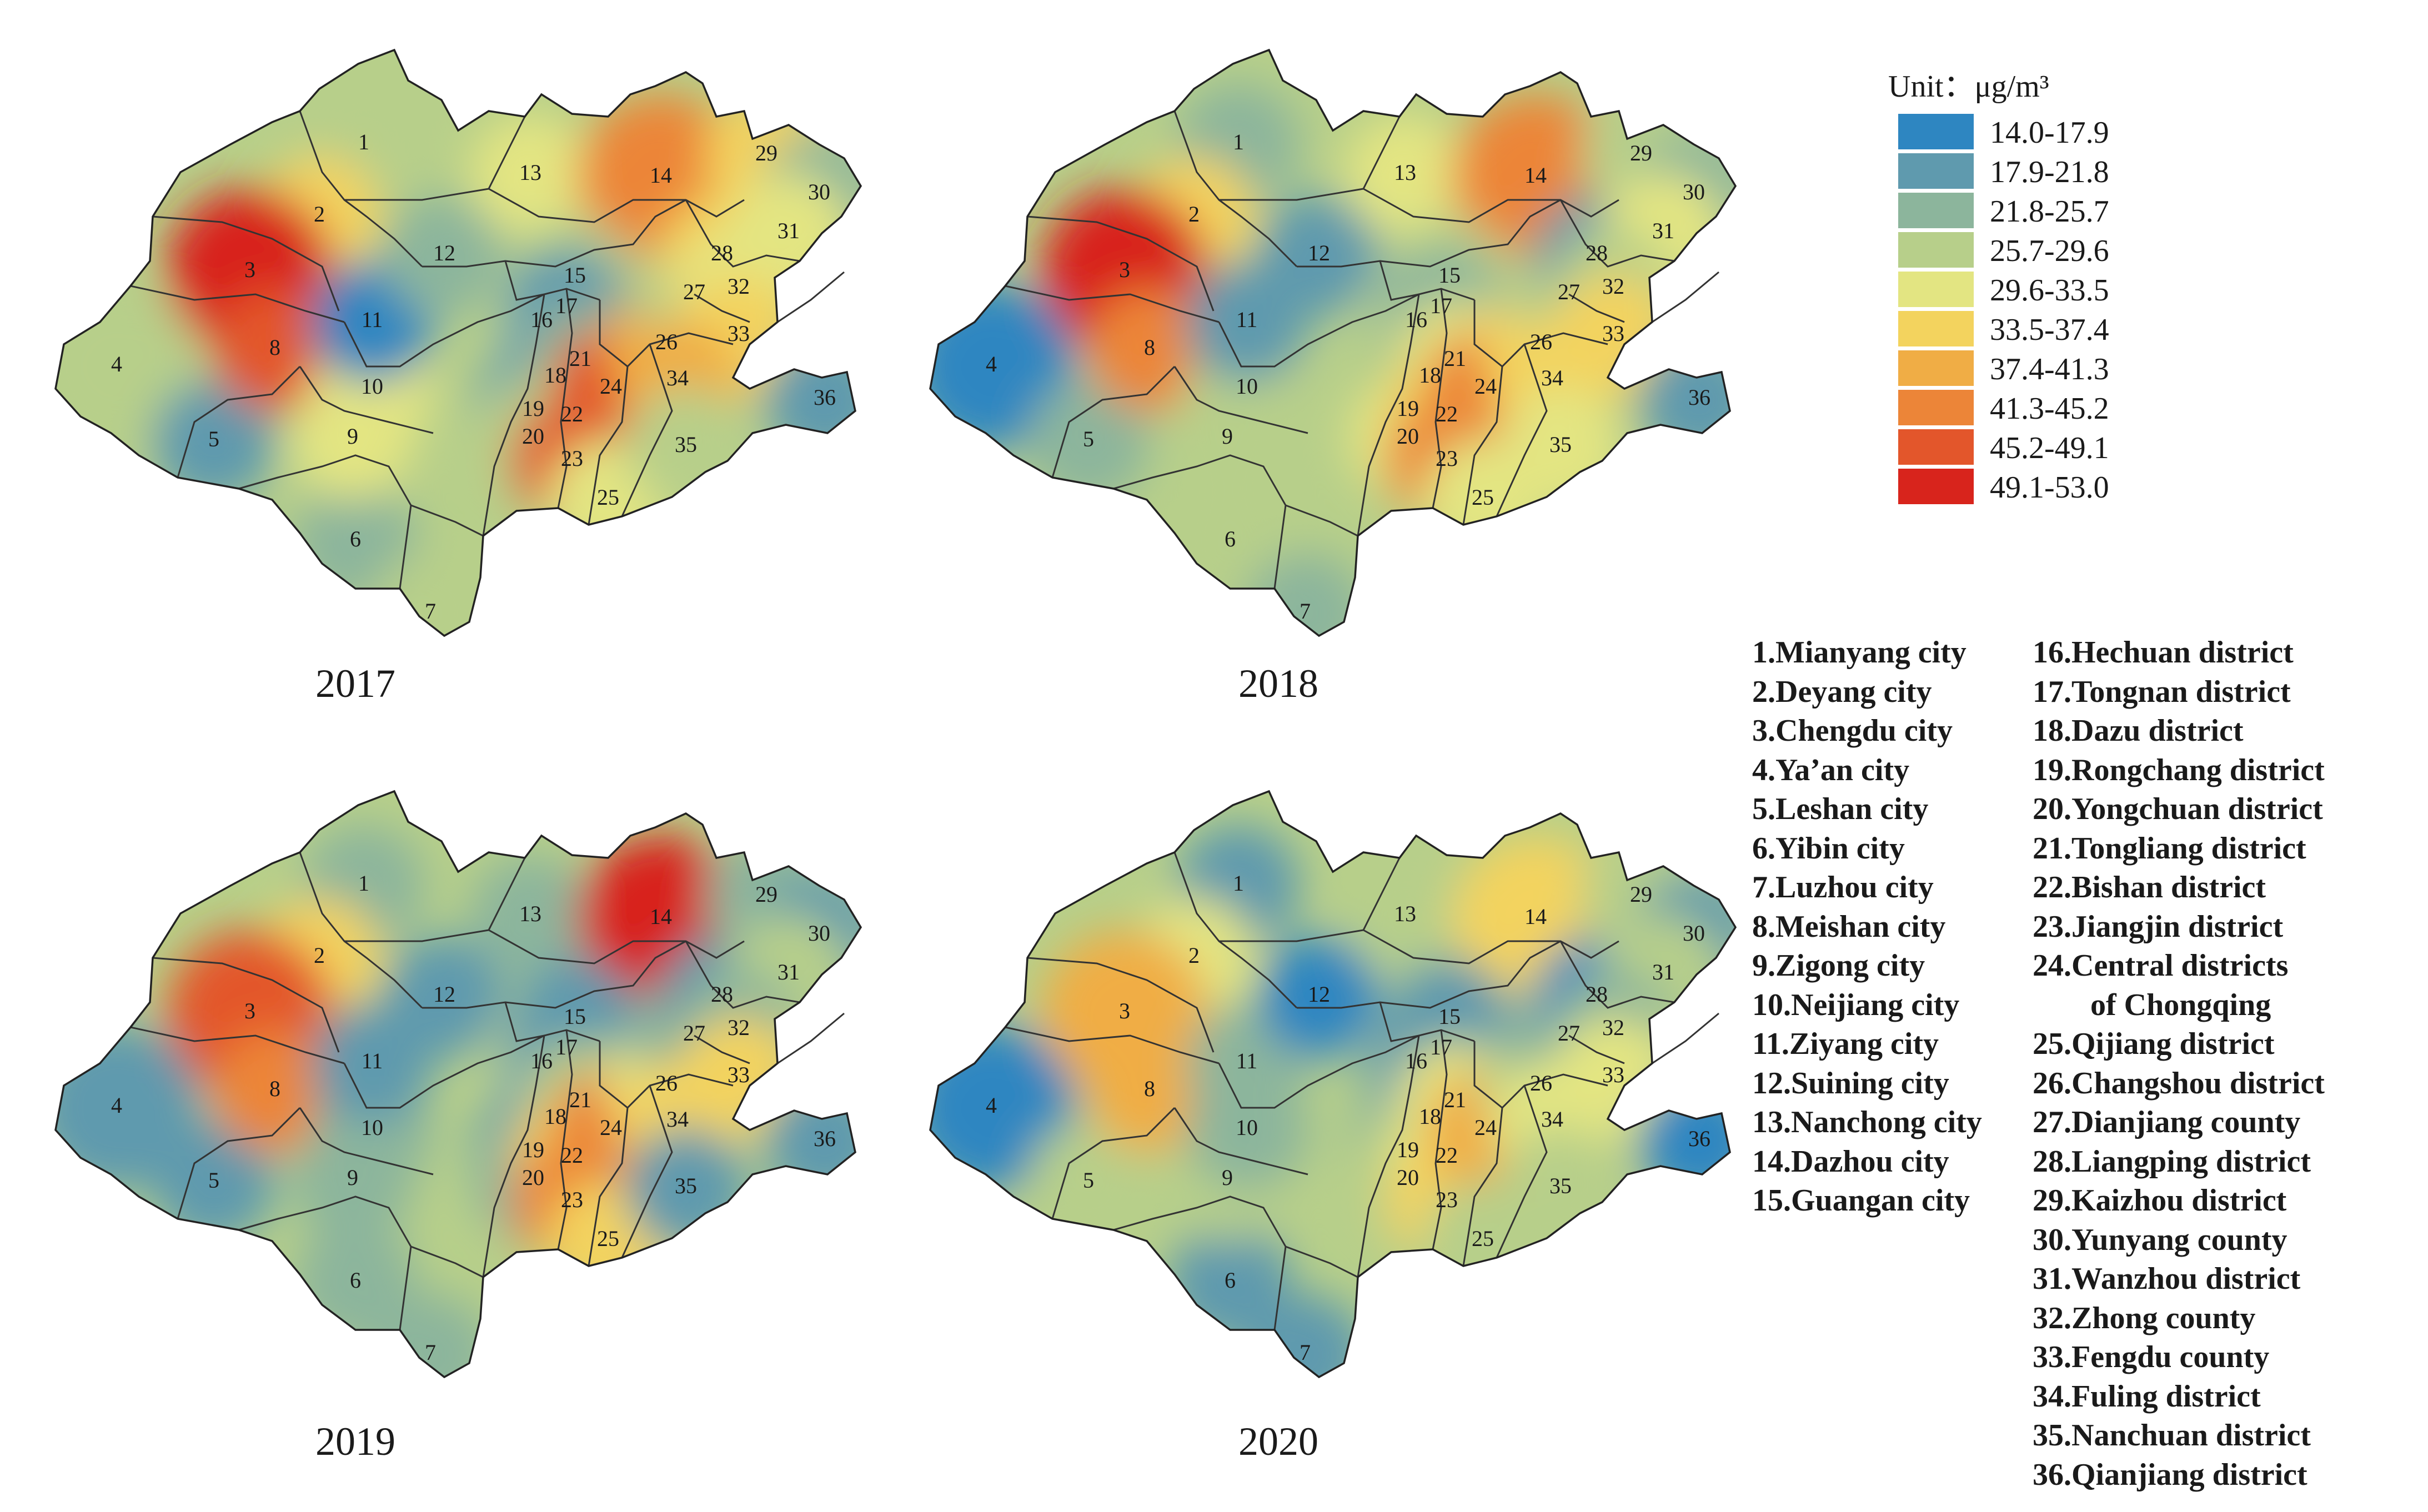  I want to click on region-name: 21.Tongliang district, so click(2169, 848).